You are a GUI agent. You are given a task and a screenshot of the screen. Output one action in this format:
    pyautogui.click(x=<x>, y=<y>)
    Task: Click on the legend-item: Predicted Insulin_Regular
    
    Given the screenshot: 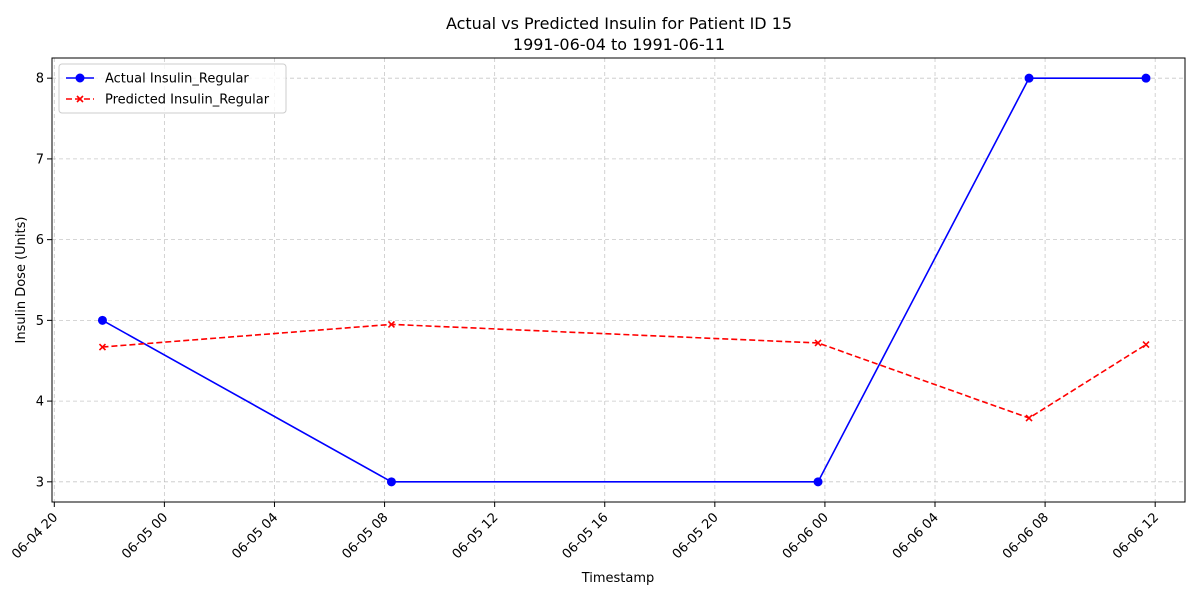 What is the action you would take?
    pyautogui.click(x=168, y=100)
    